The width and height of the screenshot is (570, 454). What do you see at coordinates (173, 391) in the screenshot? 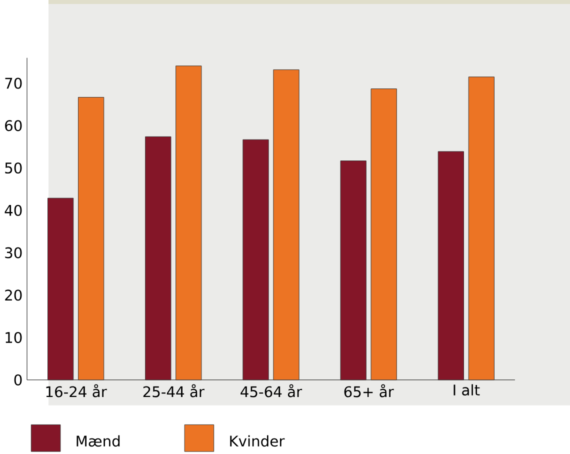
I see `x-tick-label: 25-44 år` at bounding box center [173, 391].